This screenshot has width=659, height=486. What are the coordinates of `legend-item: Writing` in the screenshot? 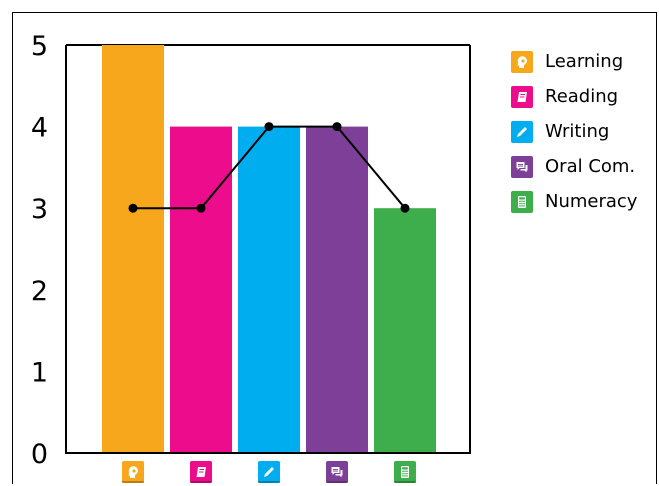 It's located at (574, 131).